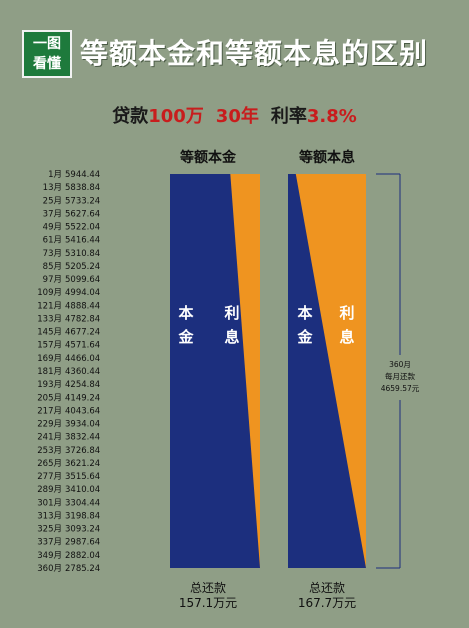  Describe the element at coordinates (82, 214) in the screenshot. I see `schedule-payment-label: 5627.64` at that location.